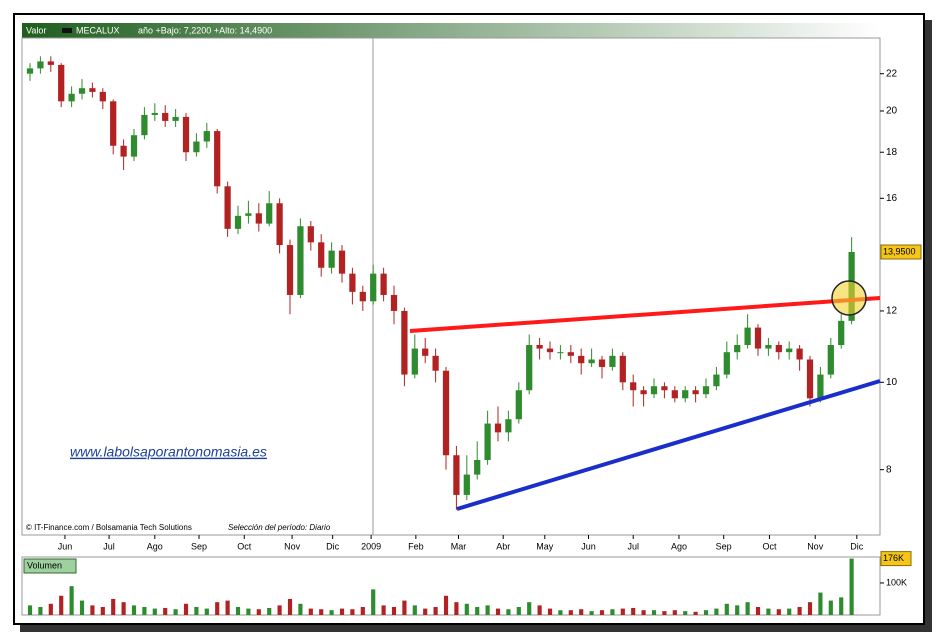 The image size is (940, 640). I want to click on x-tick-label: Nov, so click(815, 546).